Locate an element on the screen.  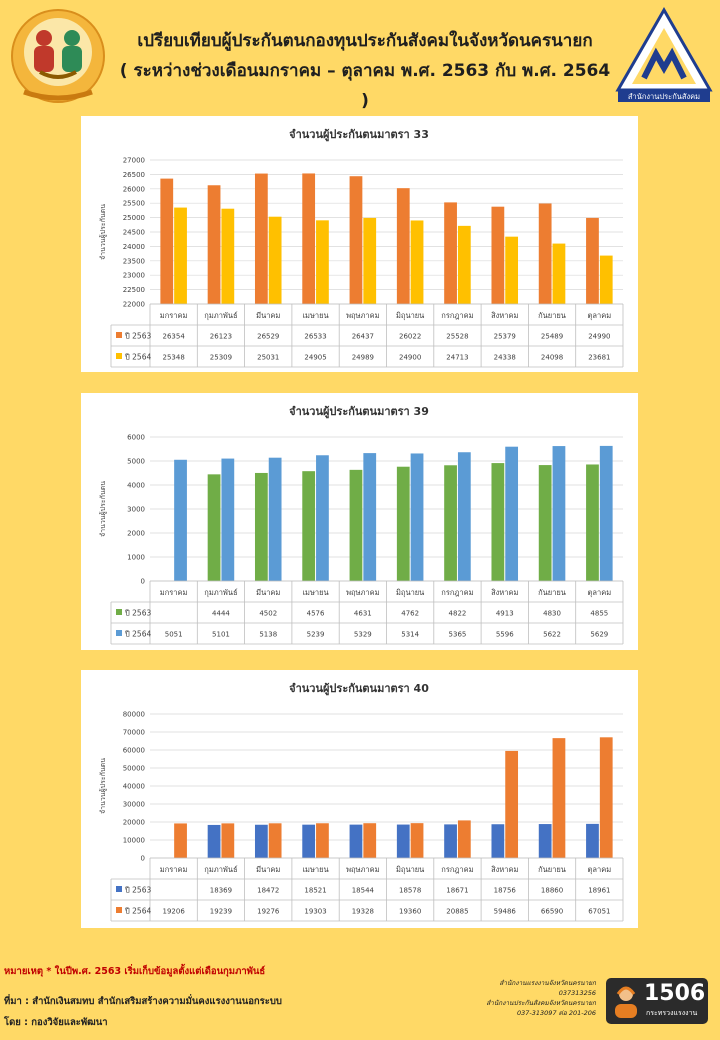
y-tick-label: 24500 is located at coordinates (134, 233).